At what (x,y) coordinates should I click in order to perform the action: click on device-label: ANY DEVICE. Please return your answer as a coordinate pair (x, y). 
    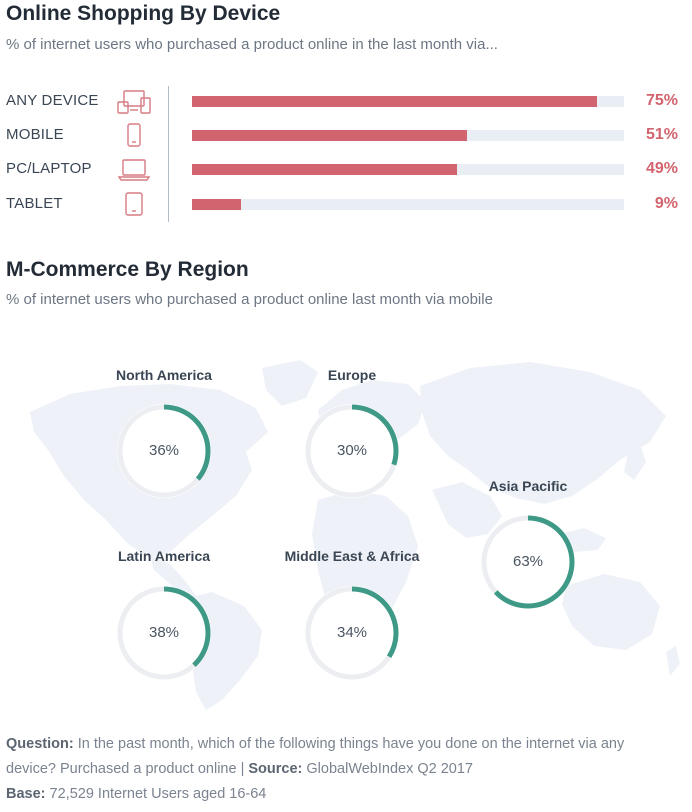
    Looking at the image, I should click on (52, 100).